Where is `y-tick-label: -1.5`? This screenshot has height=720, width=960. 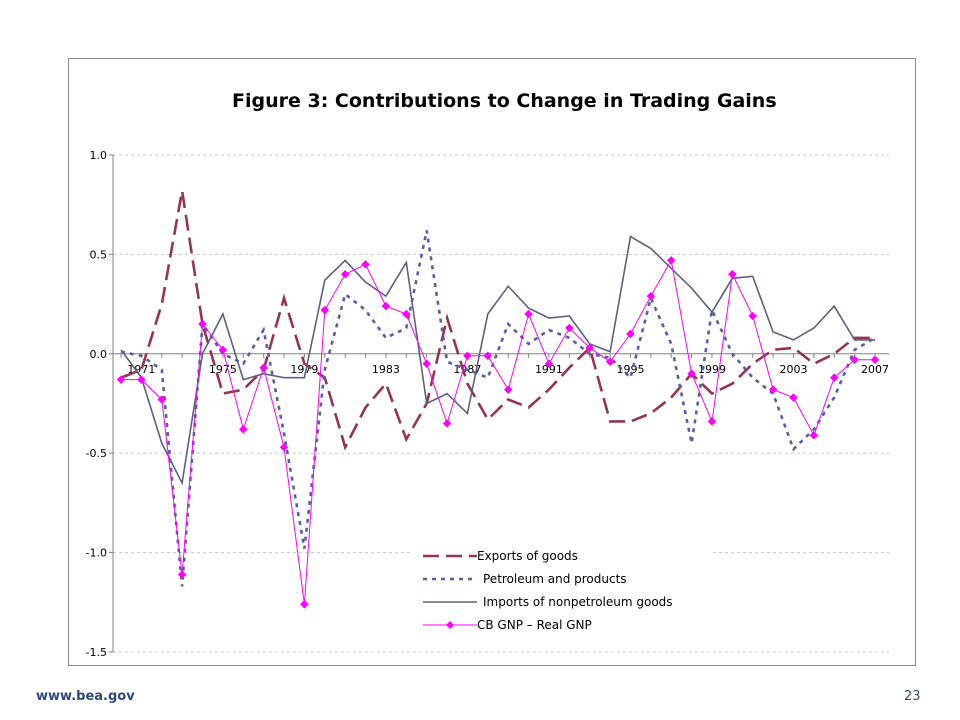 y-tick-label: -1.5 is located at coordinates (96, 652).